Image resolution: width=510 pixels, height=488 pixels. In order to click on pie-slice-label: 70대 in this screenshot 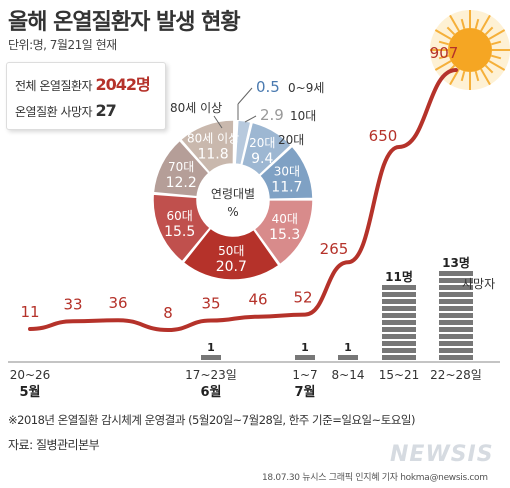, I will do `click(181, 167)`.